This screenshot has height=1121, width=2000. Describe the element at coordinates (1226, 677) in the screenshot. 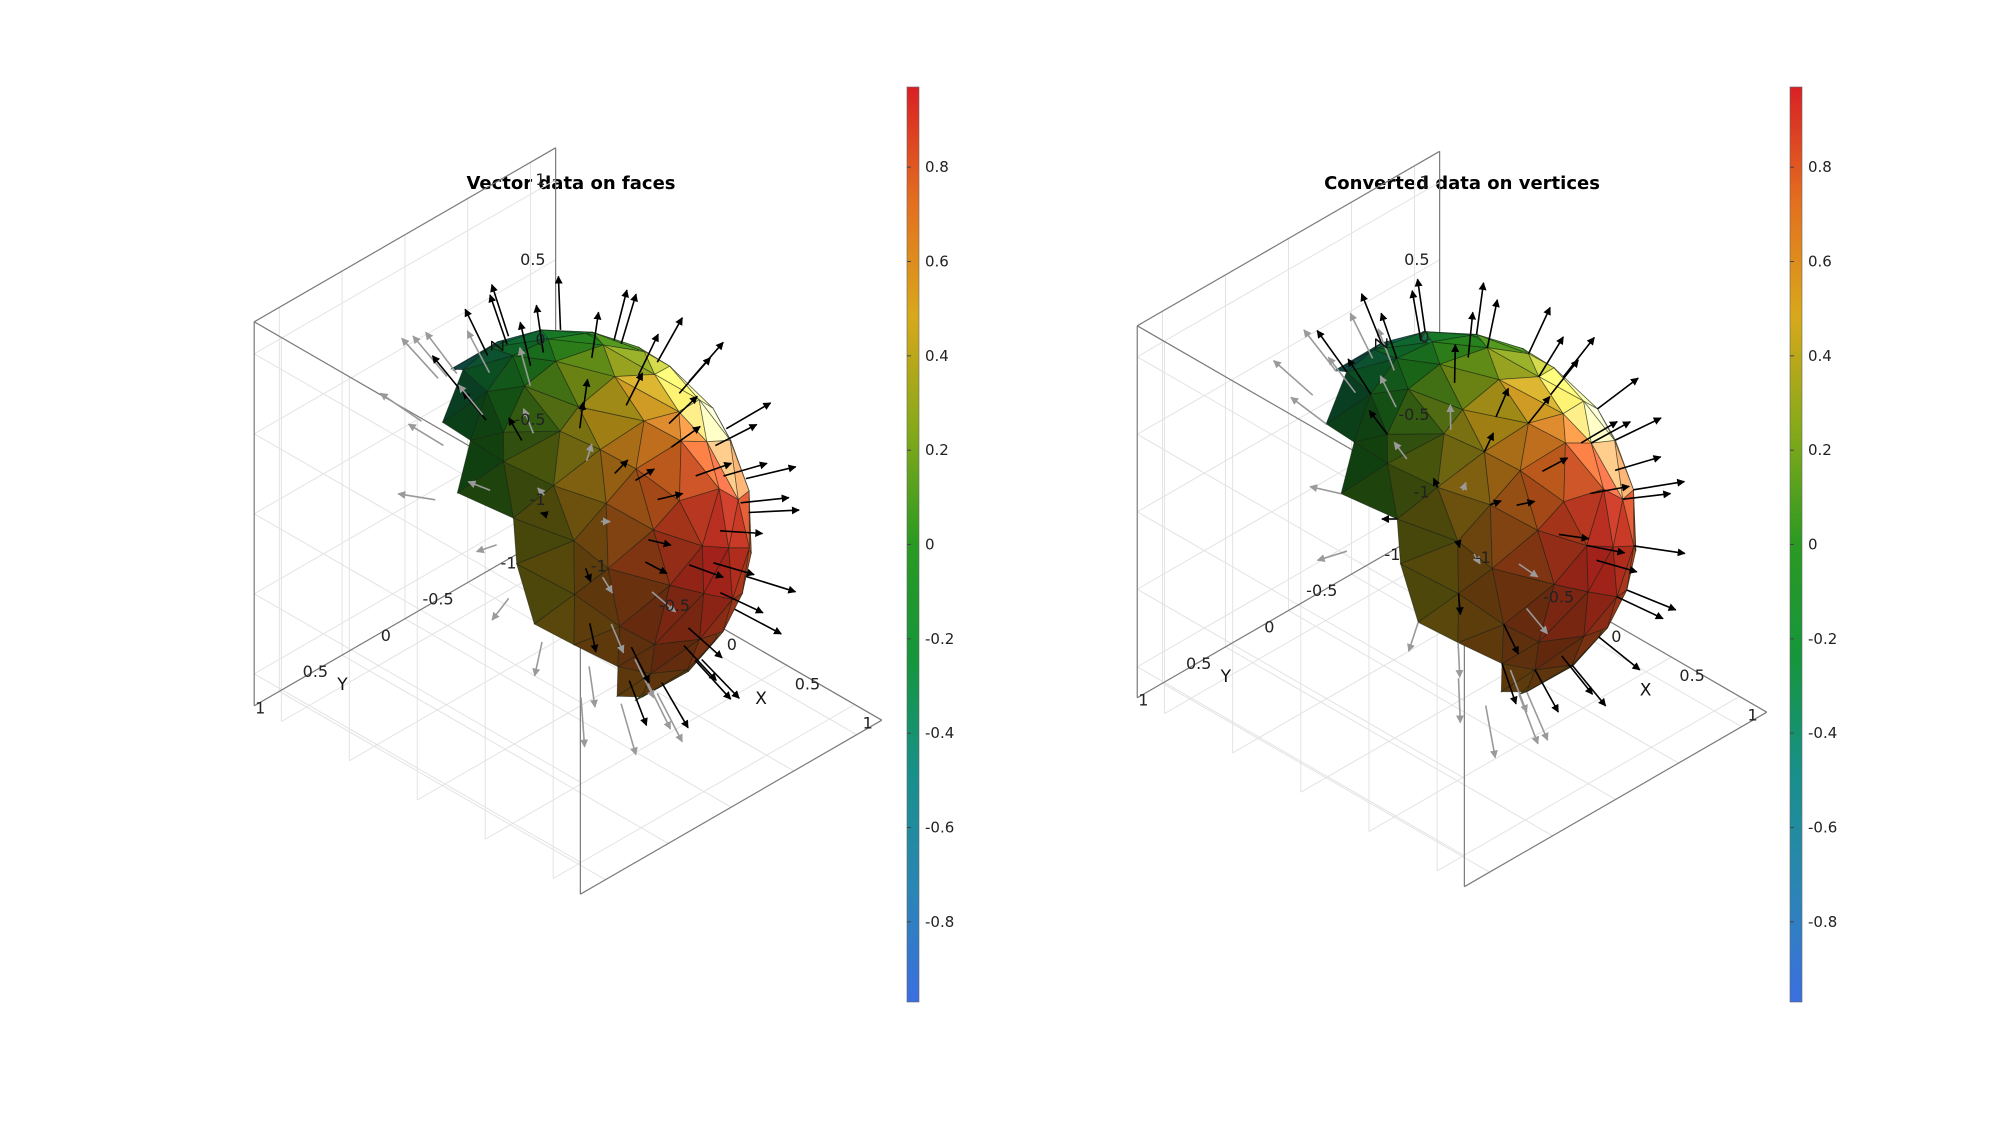

I see `y-axis-label: Y` at that location.